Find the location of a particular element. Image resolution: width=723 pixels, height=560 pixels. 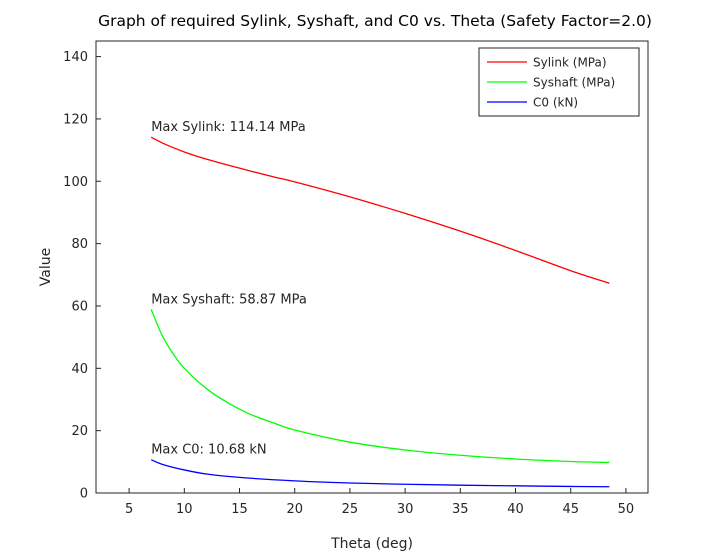

y-axis-ticks: 0 20 40 60 80 100 120 140 is located at coordinates (82, 276).